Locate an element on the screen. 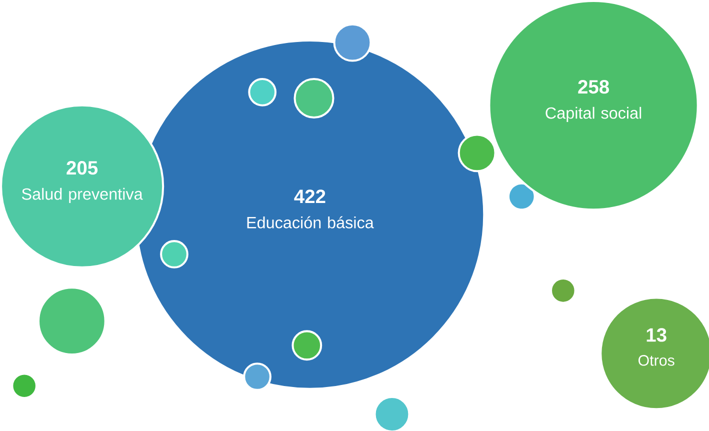 The image size is (709, 431). category-label: Capital social is located at coordinates (594, 114).